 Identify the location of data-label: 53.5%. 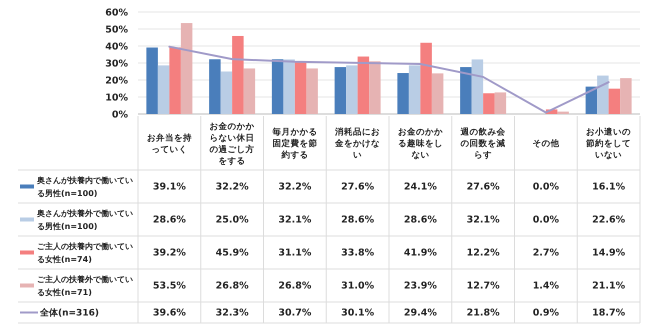
(169, 286).